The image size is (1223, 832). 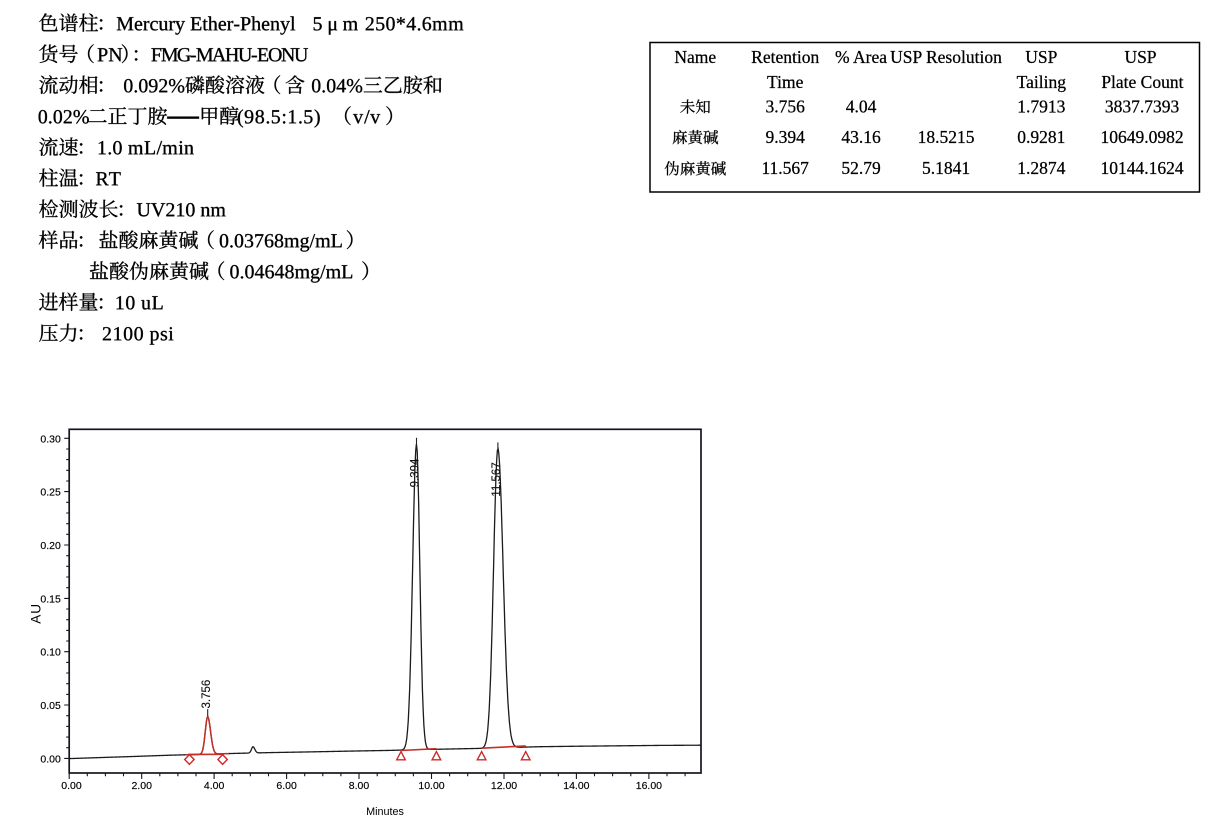 What do you see at coordinates (431, 786) in the screenshot?
I see `svg-text: 10.00` at bounding box center [431, 786].